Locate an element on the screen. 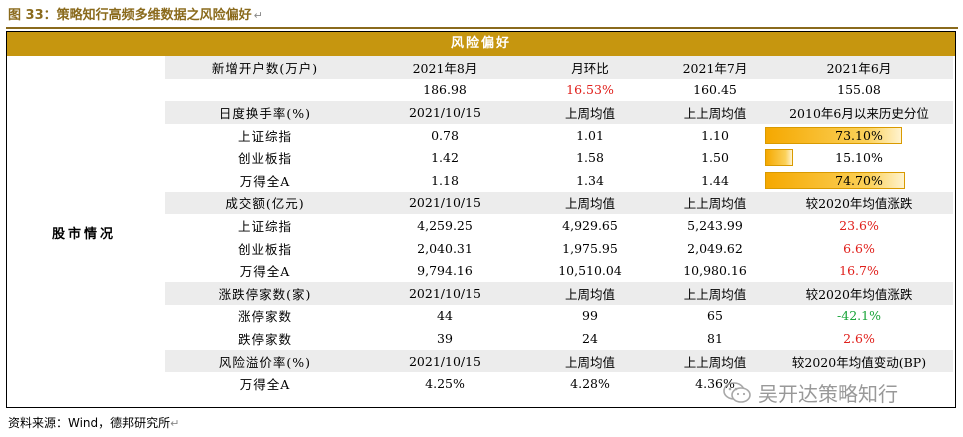 This screenshot has width=963, height=437. percentile-value: 73.10% is located at coordinates (859, 135).